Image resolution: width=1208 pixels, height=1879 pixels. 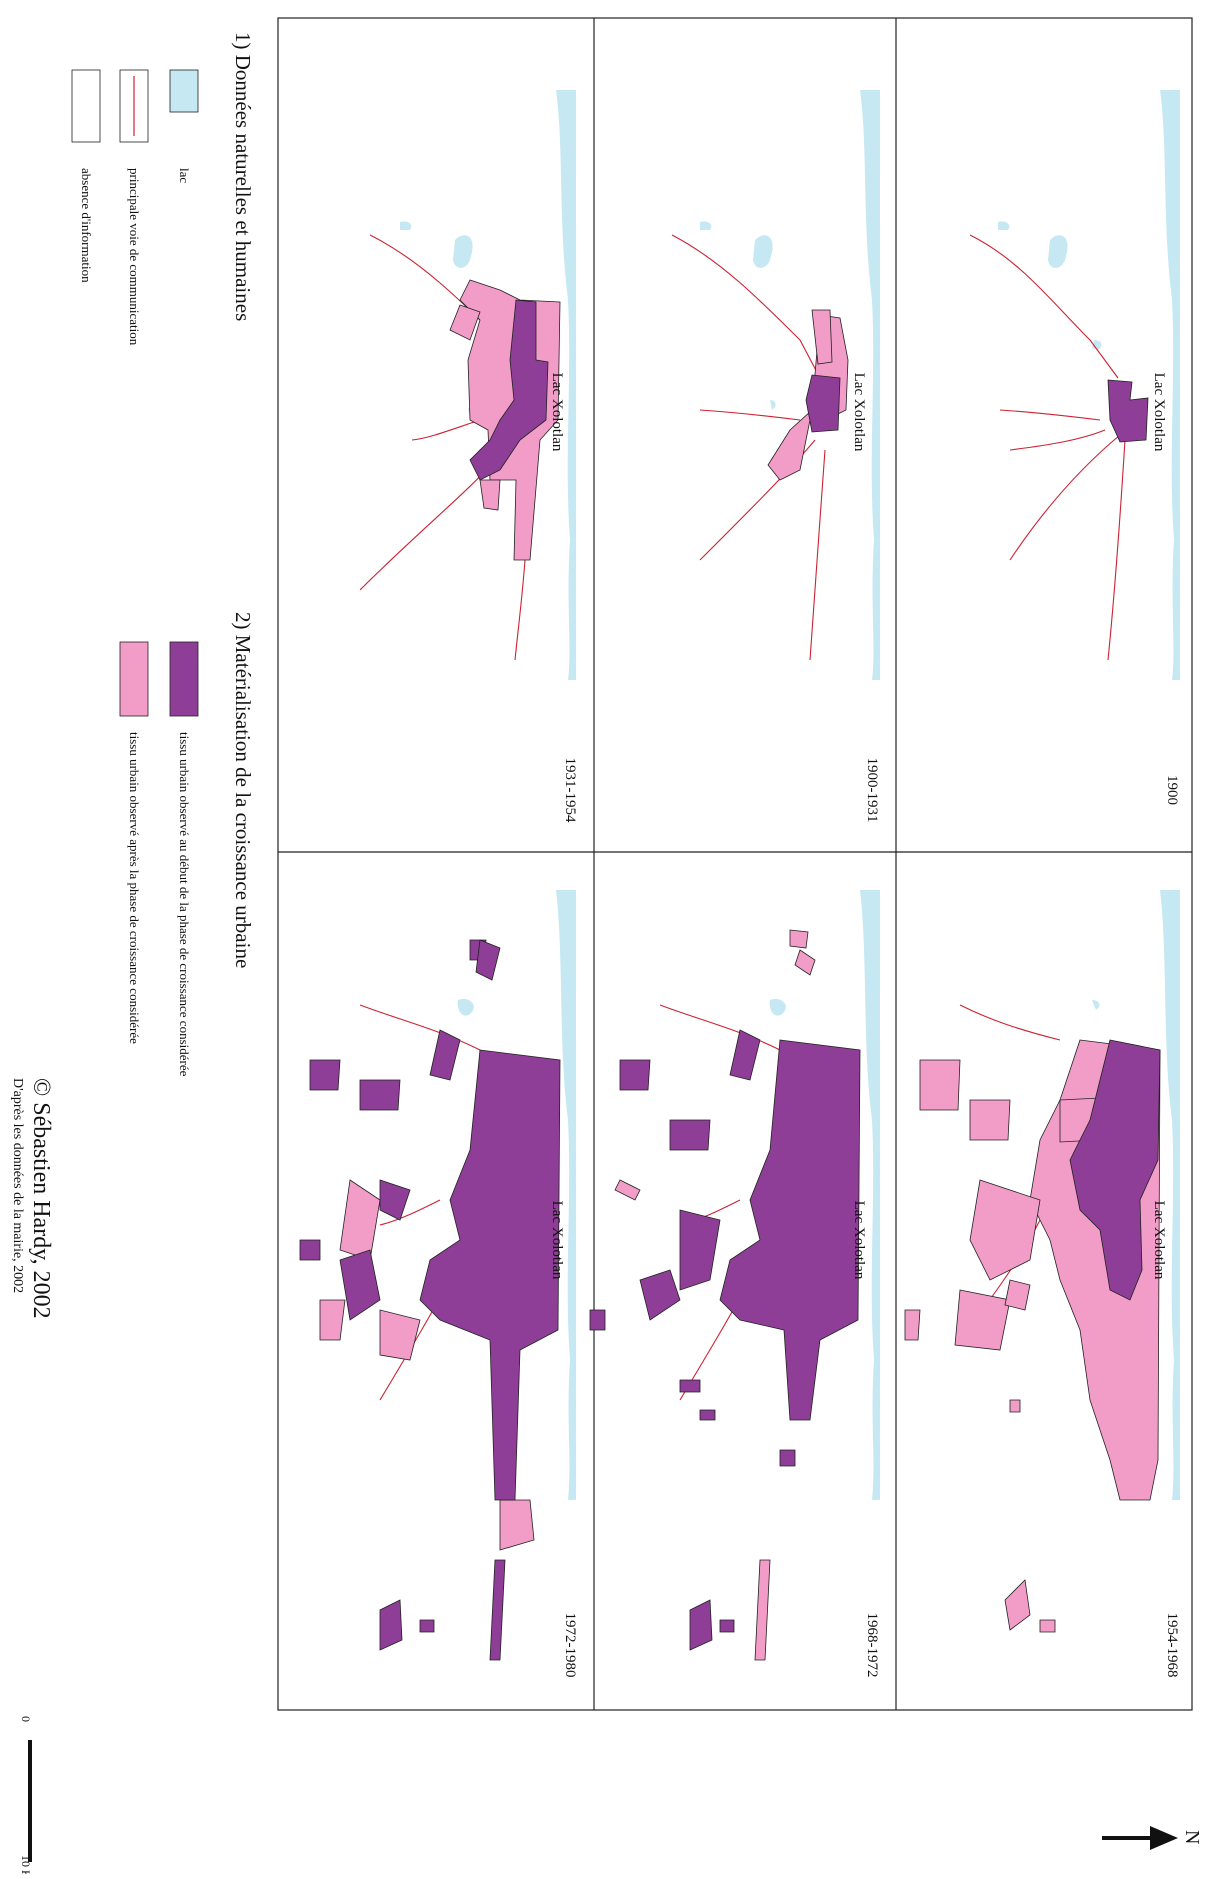 I want to click on map-1972-1980, so click(x=437, y=1275).